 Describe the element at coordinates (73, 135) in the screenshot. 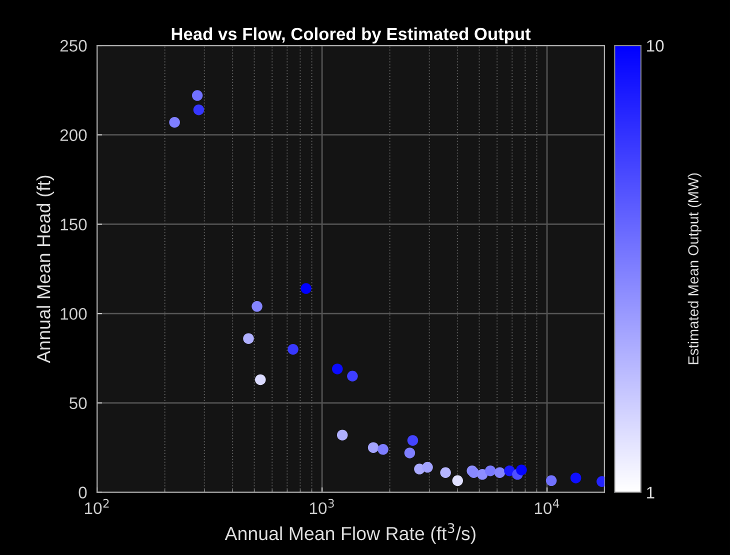

I see `y-tick-label: 200` at that location.